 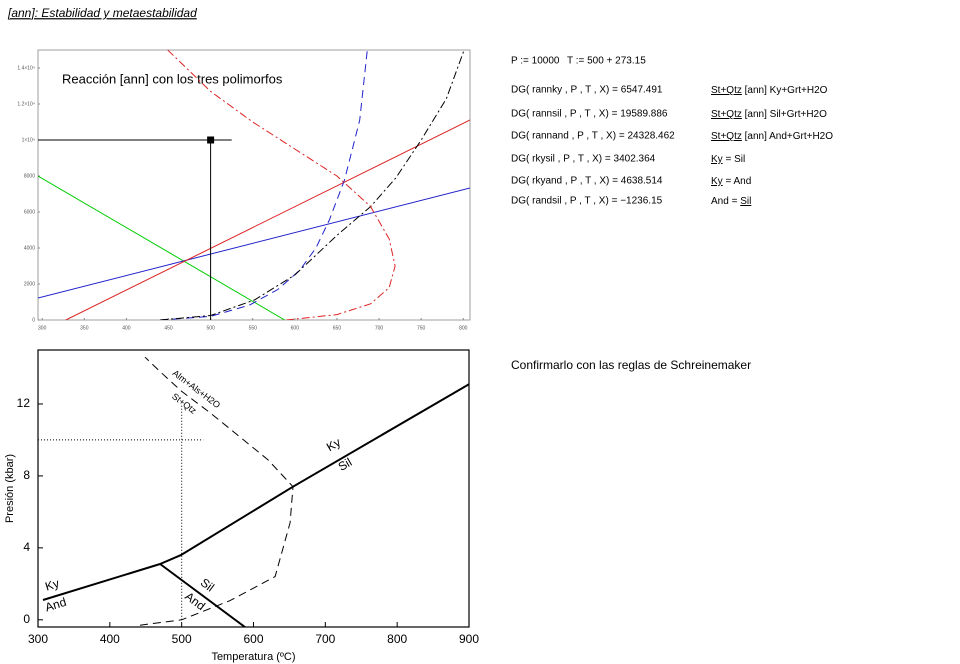 What do you see at coordinates (535, 61) in the screenshot?
I see `input-p: P := 10000` at bounding box center [535, 61].